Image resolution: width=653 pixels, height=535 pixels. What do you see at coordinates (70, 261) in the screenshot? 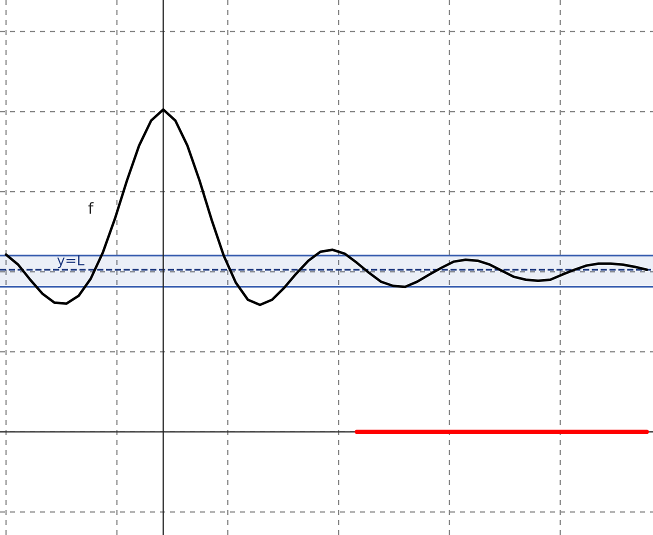
I see `ref-line-label: y=L` at bounding box center [70, 261].